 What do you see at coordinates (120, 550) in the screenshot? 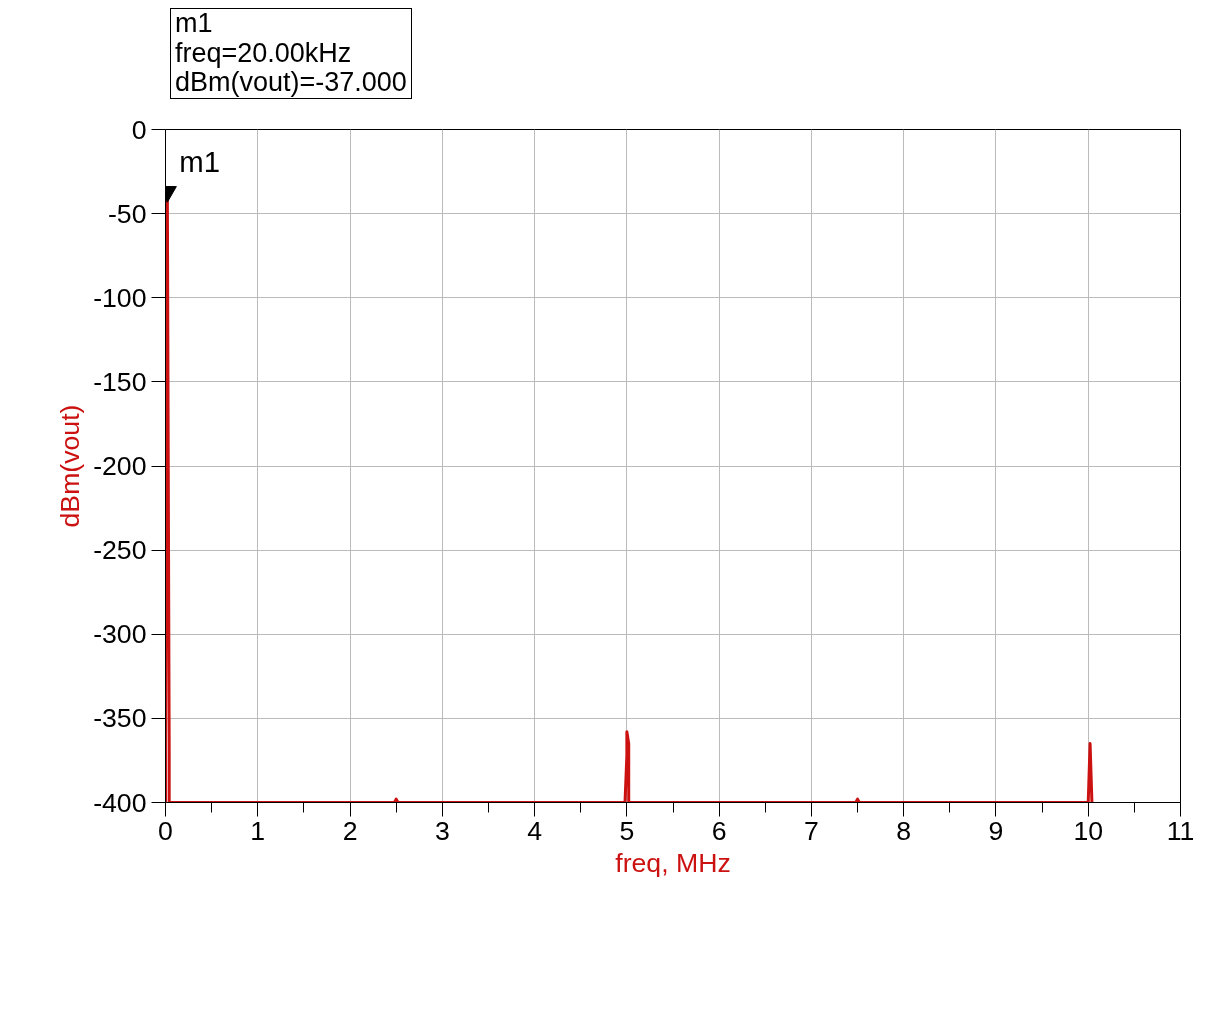
I see `y-tick-label: -250` at bounding box center [120, 550].